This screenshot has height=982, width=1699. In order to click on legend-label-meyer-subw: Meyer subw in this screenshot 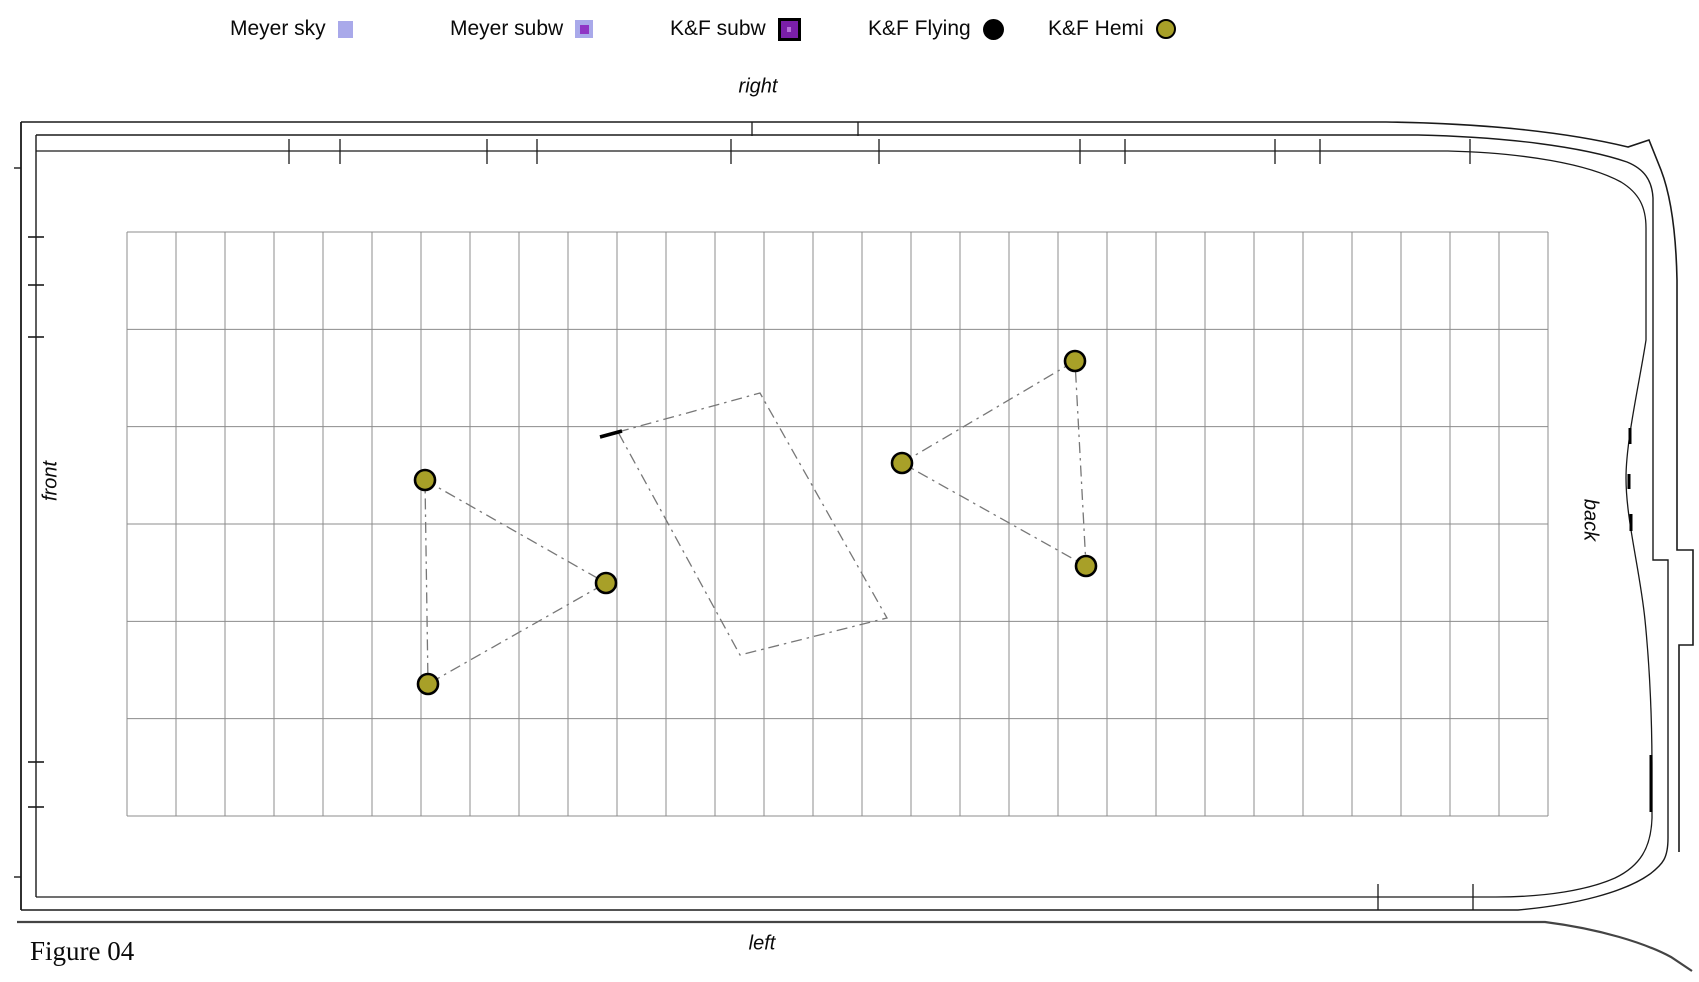, I will do `click(507, 28)`.